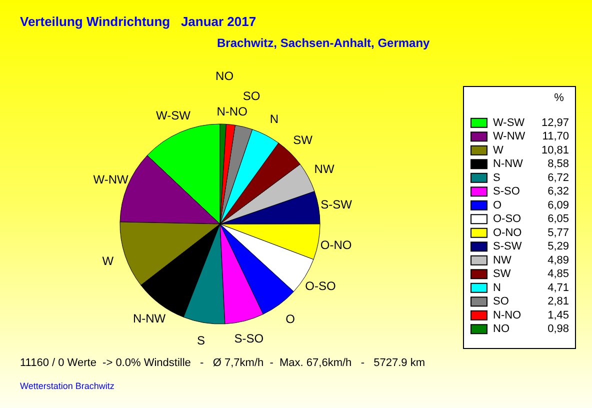 This screenshot has height=408, width=592. Describe the element at coordinates (558, 219) in the screenshot. I see `data-label: 6,05` at that location.